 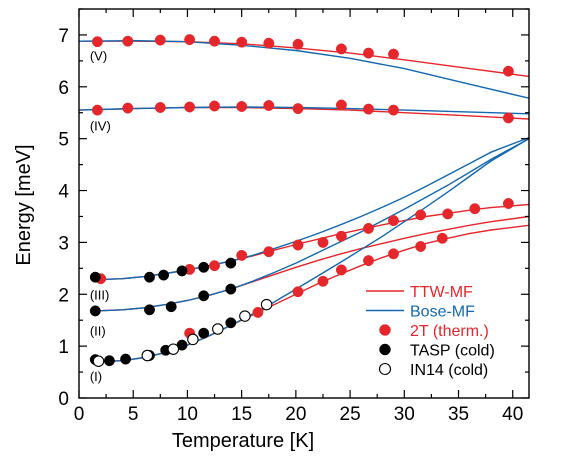 I want to click on branch-label-0: (V), so click(x=98, y=56).